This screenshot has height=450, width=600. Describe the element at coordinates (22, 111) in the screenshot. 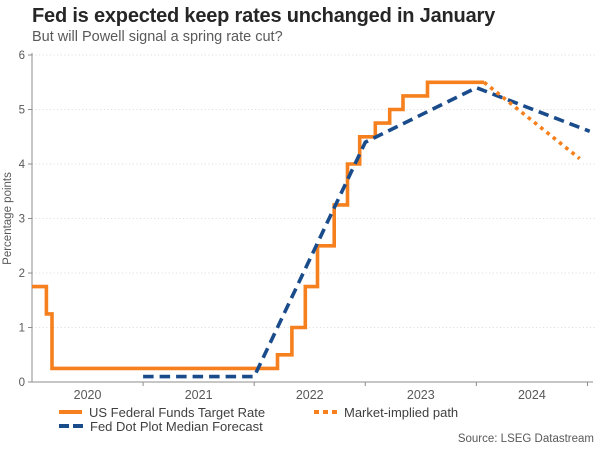

I see `y-tick-label: 5` at that location.